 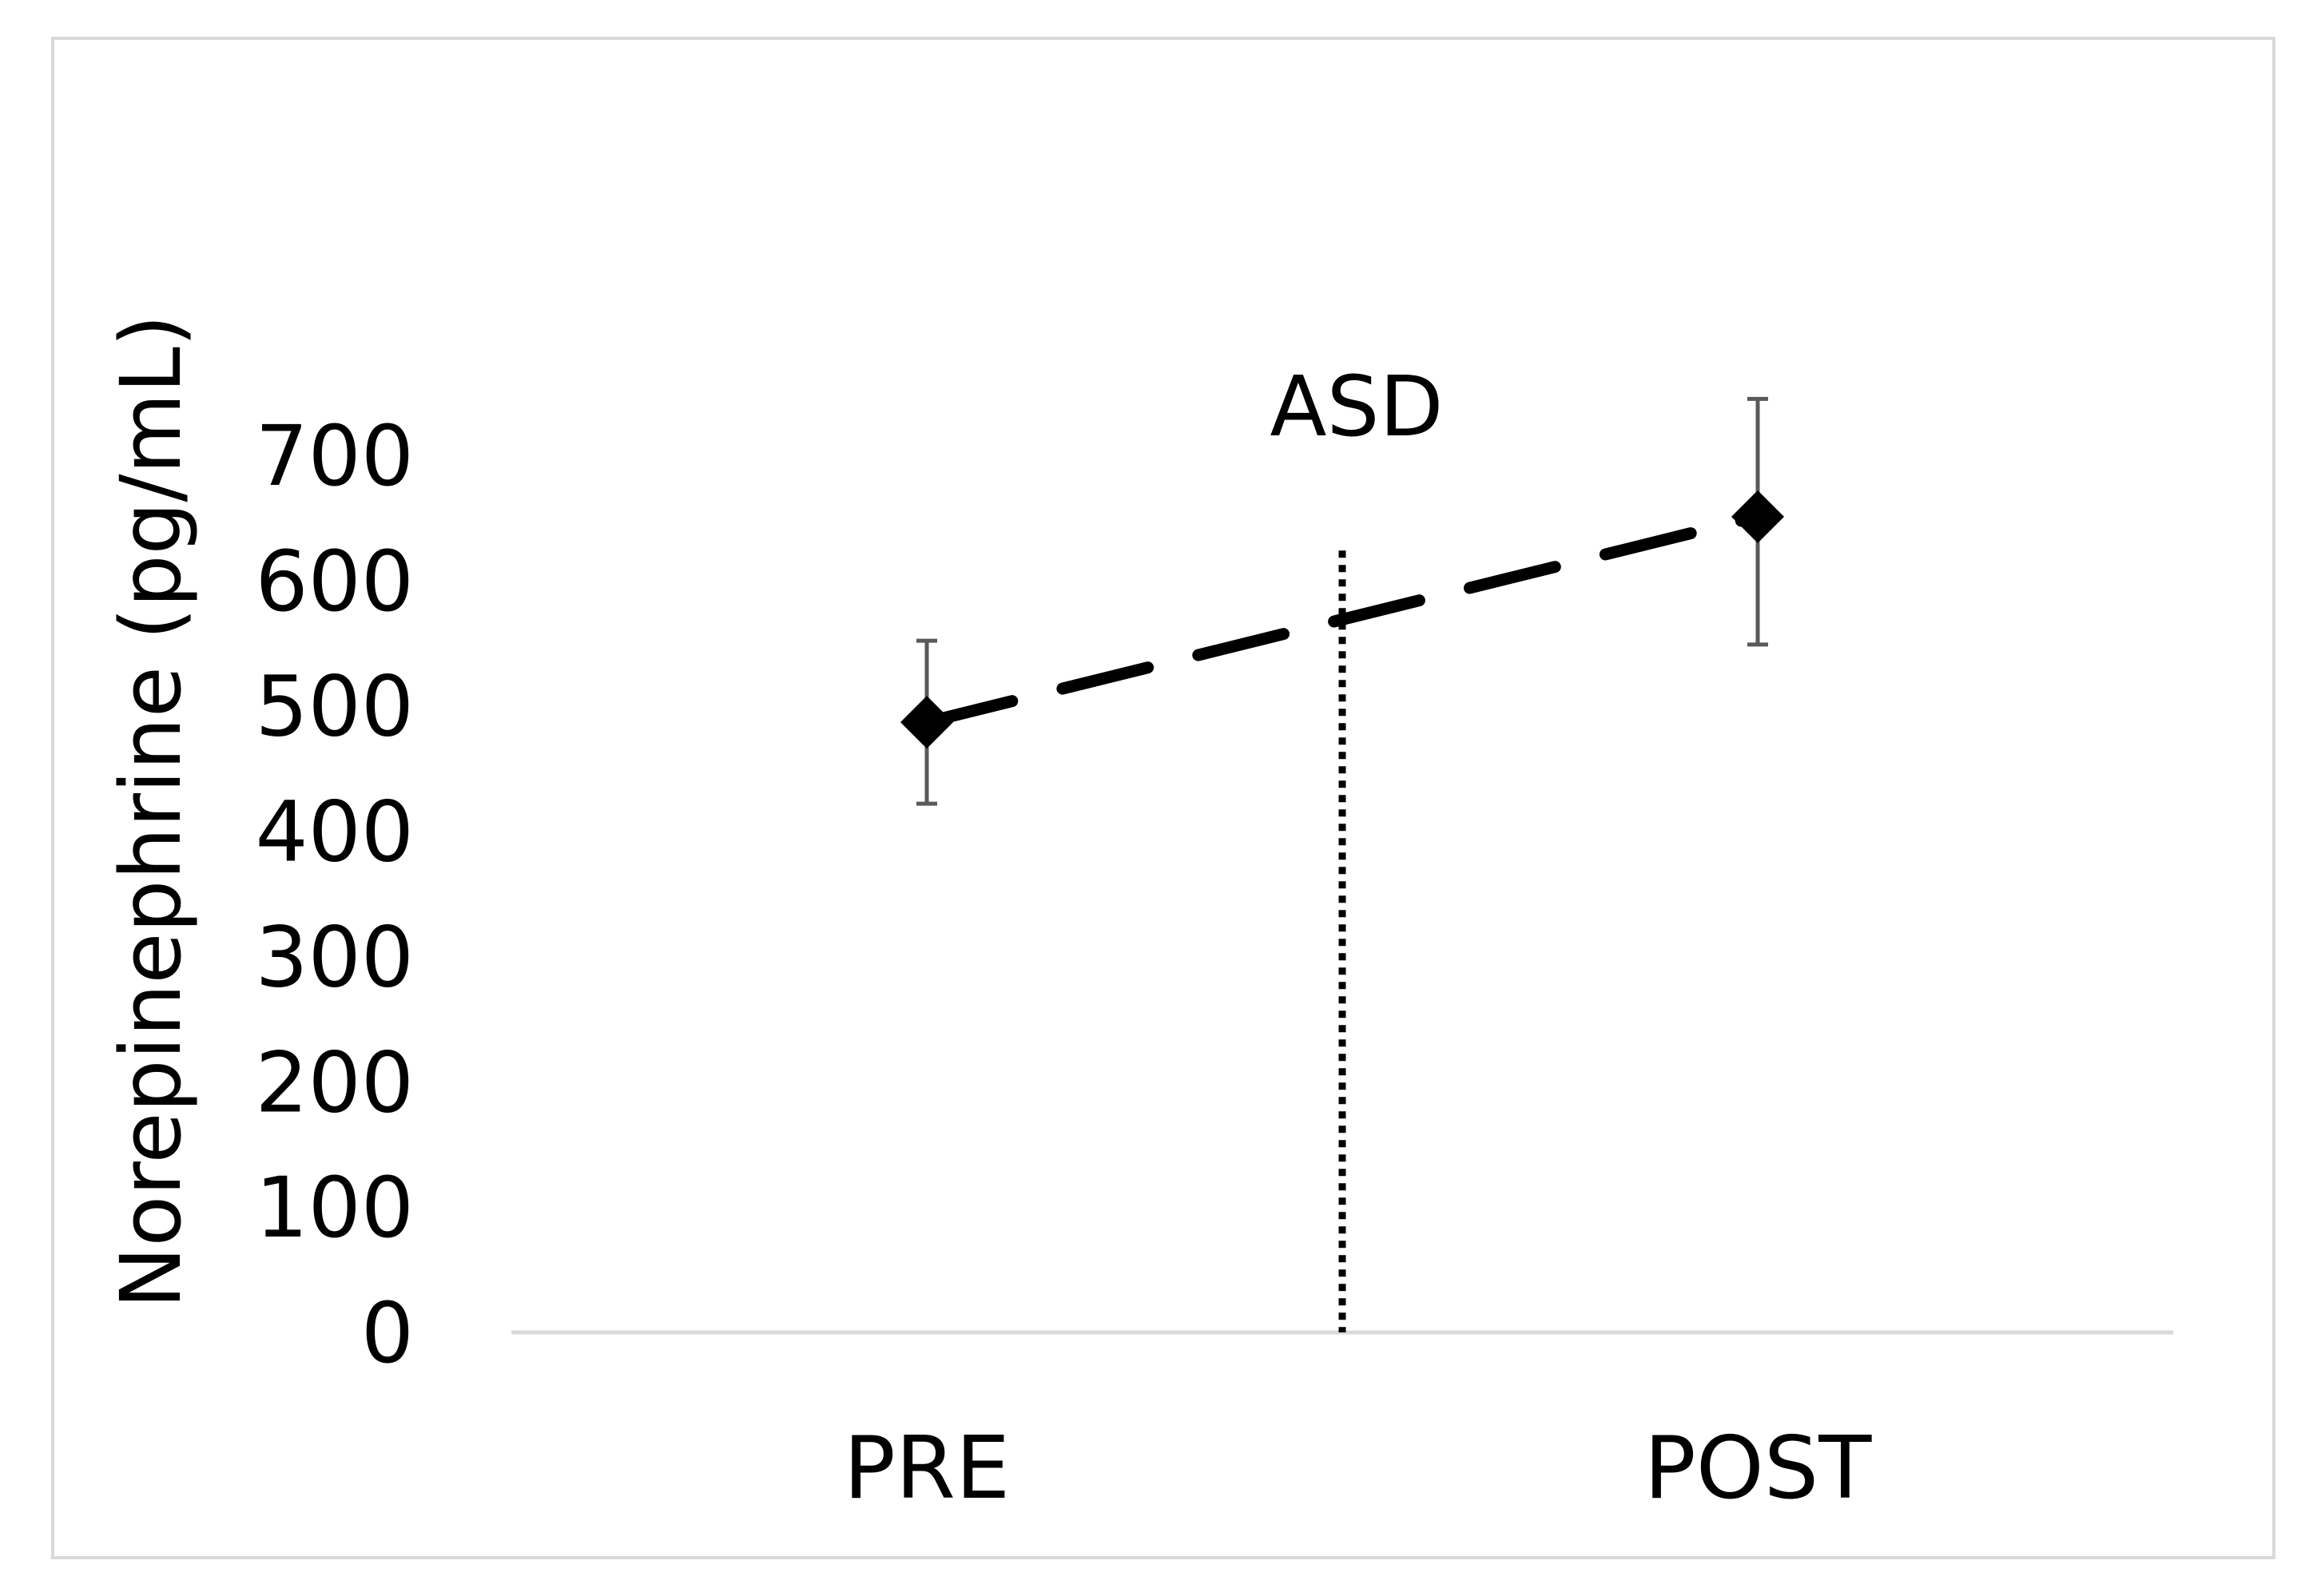 I want to click on y-tick-label: 100, so click(x=334, y=1208).